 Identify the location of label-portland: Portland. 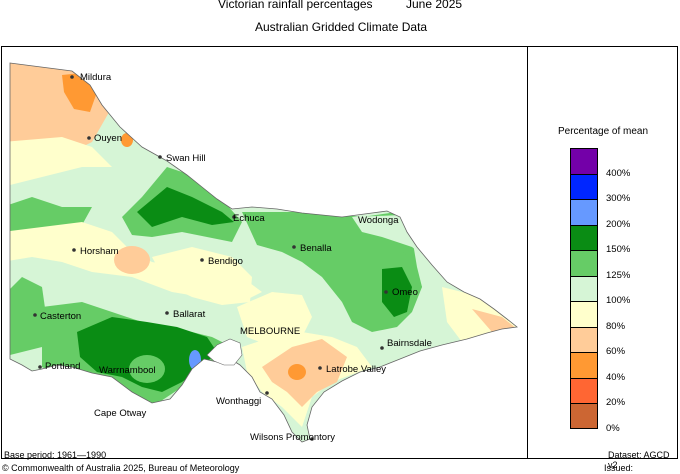
(62, 366).